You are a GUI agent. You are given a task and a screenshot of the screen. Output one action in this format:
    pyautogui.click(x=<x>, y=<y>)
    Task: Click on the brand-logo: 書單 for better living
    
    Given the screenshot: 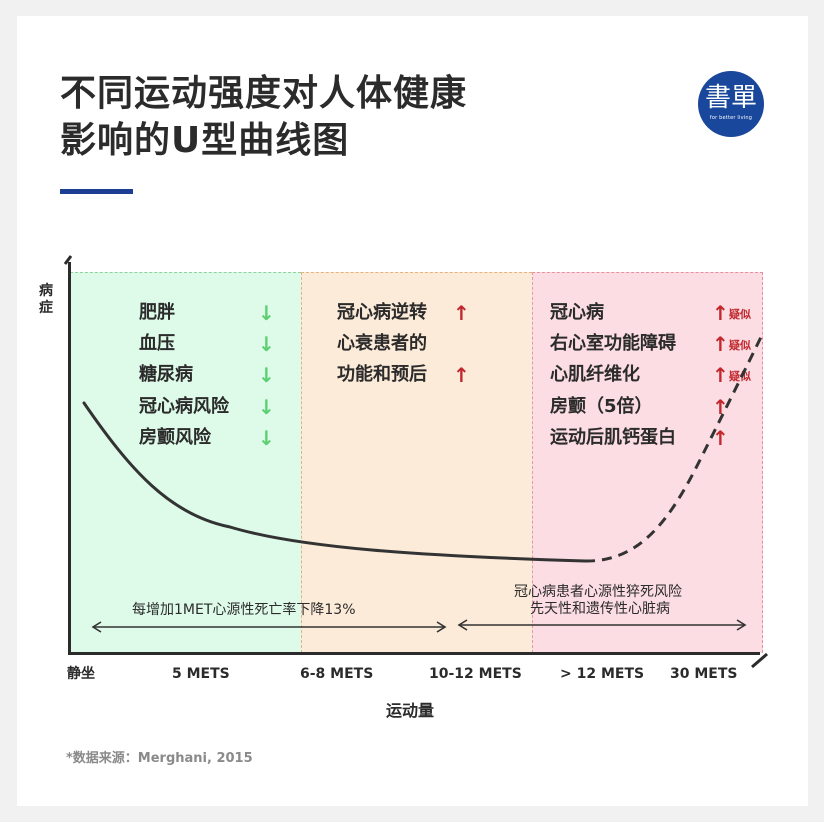 What is the action you would take?
    pyautogui.click(x=731, y=104)
    